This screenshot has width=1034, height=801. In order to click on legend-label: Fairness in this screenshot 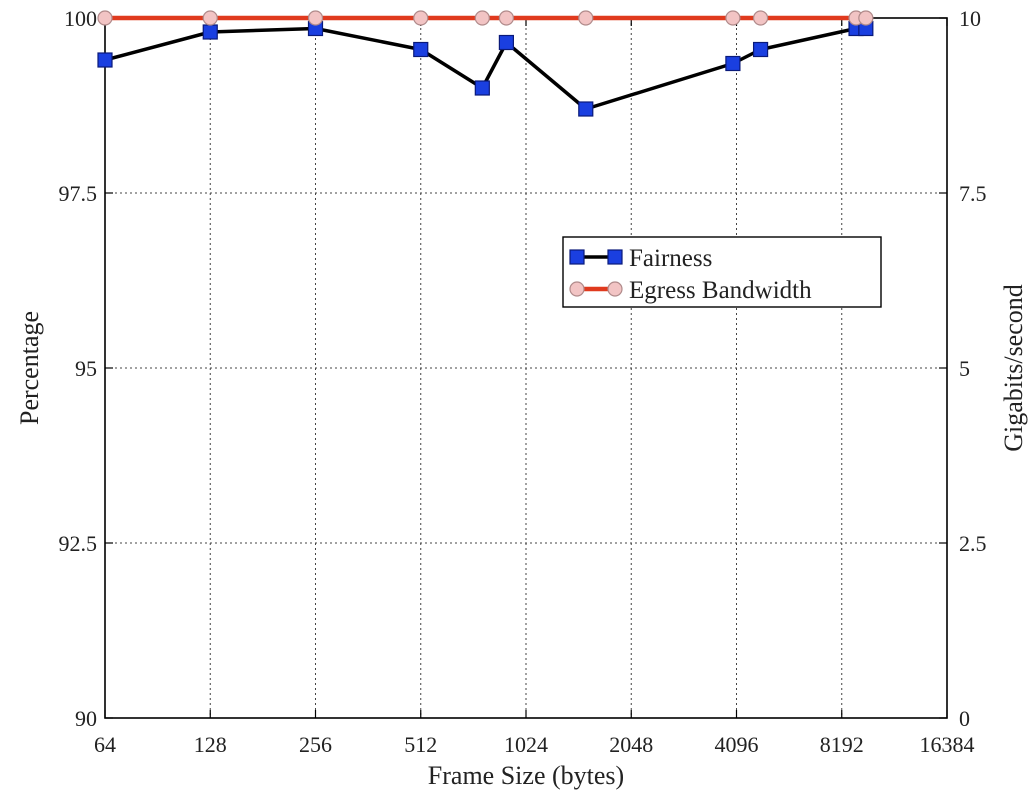, I will do `click(670, 258)`.